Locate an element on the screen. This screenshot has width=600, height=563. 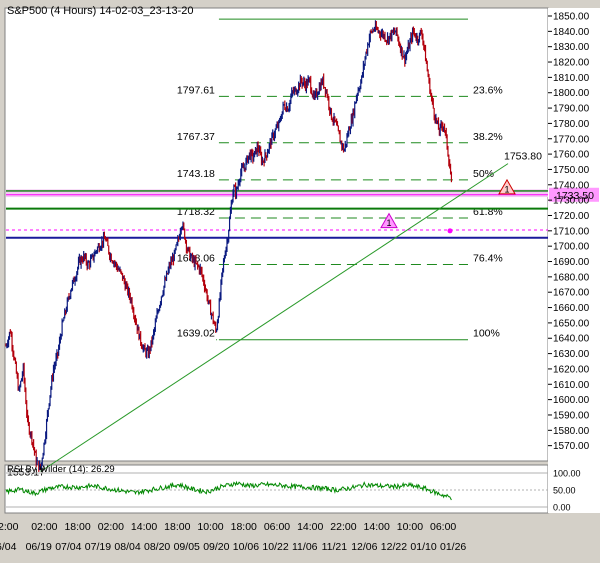
y-tick-label: 1590.00 is located at coordinates (571, 415).